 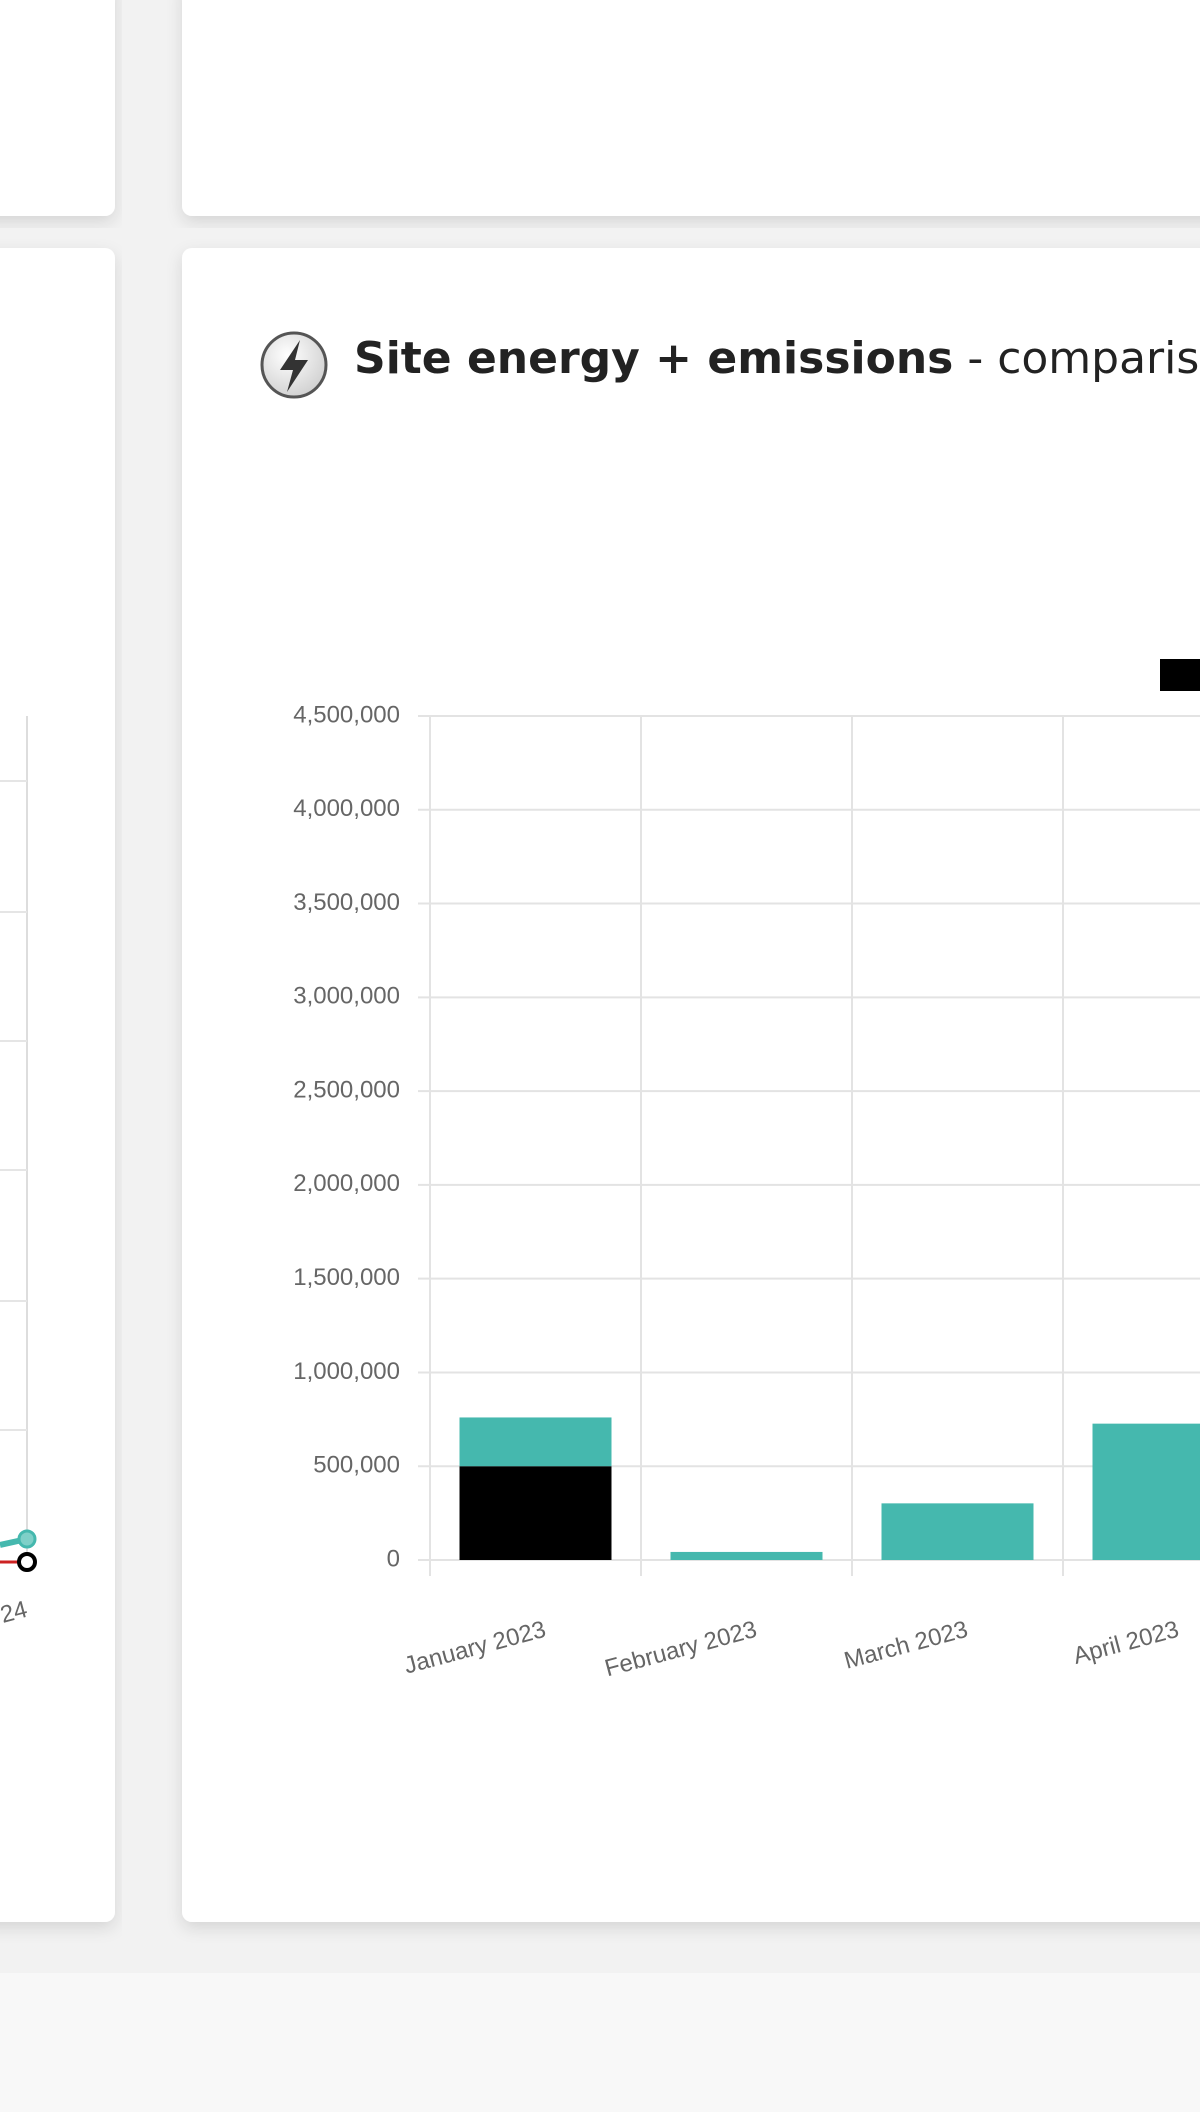 What do you see at coordinates (653, 358) in the screenshot?
I see `chart-title: Site energy + emissions` at bounding box center [653, 358].